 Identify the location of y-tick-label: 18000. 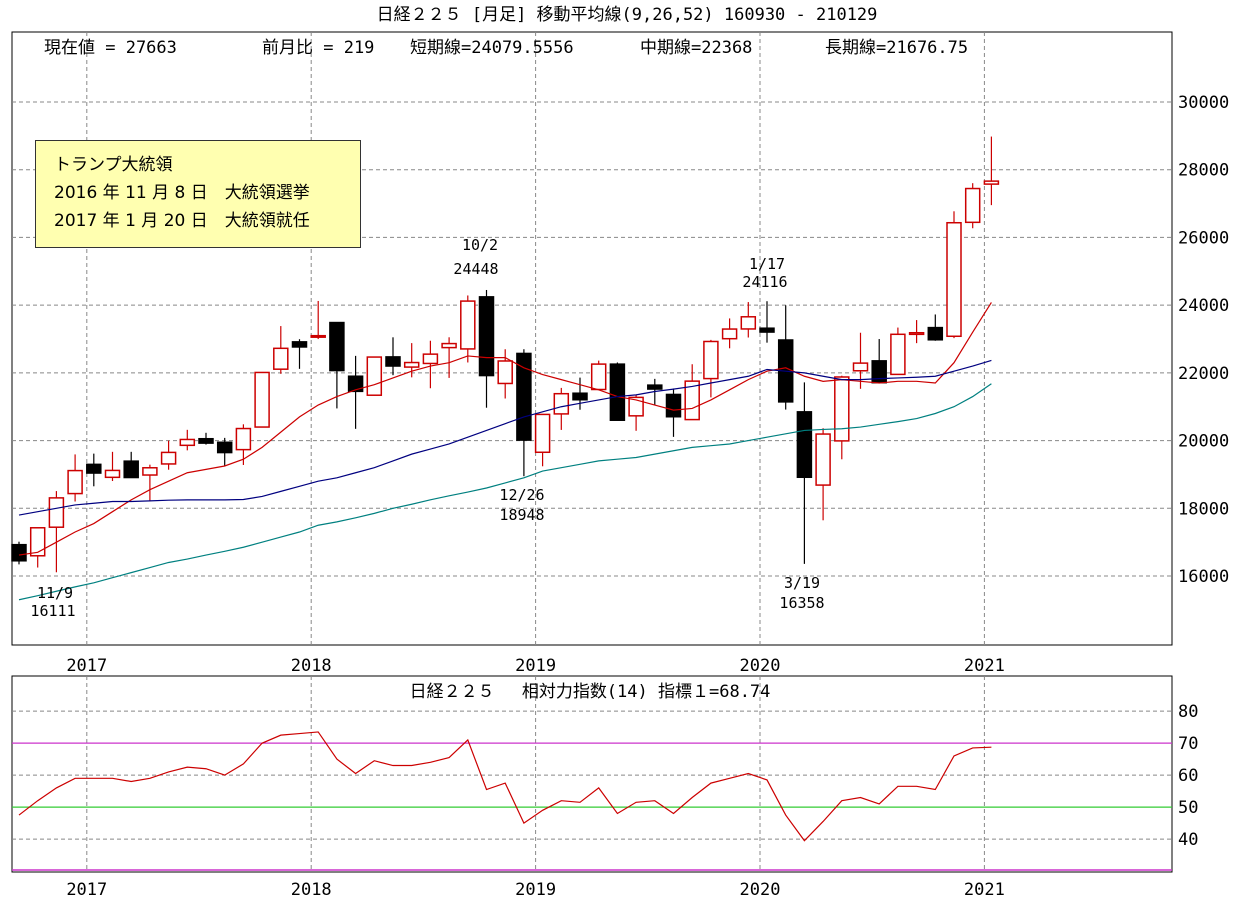
(1203, 509).